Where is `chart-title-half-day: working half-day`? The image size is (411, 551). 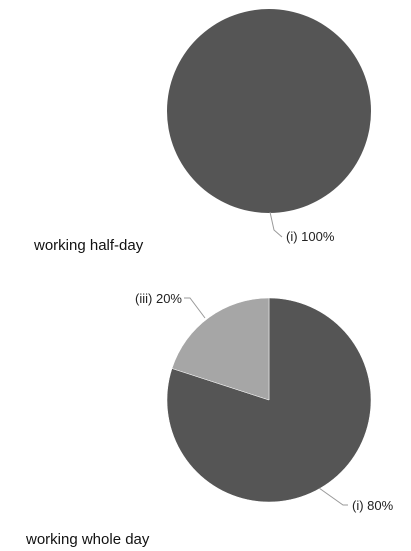 chart-title-half-day: working half-day is located at coordinates (88, 245).